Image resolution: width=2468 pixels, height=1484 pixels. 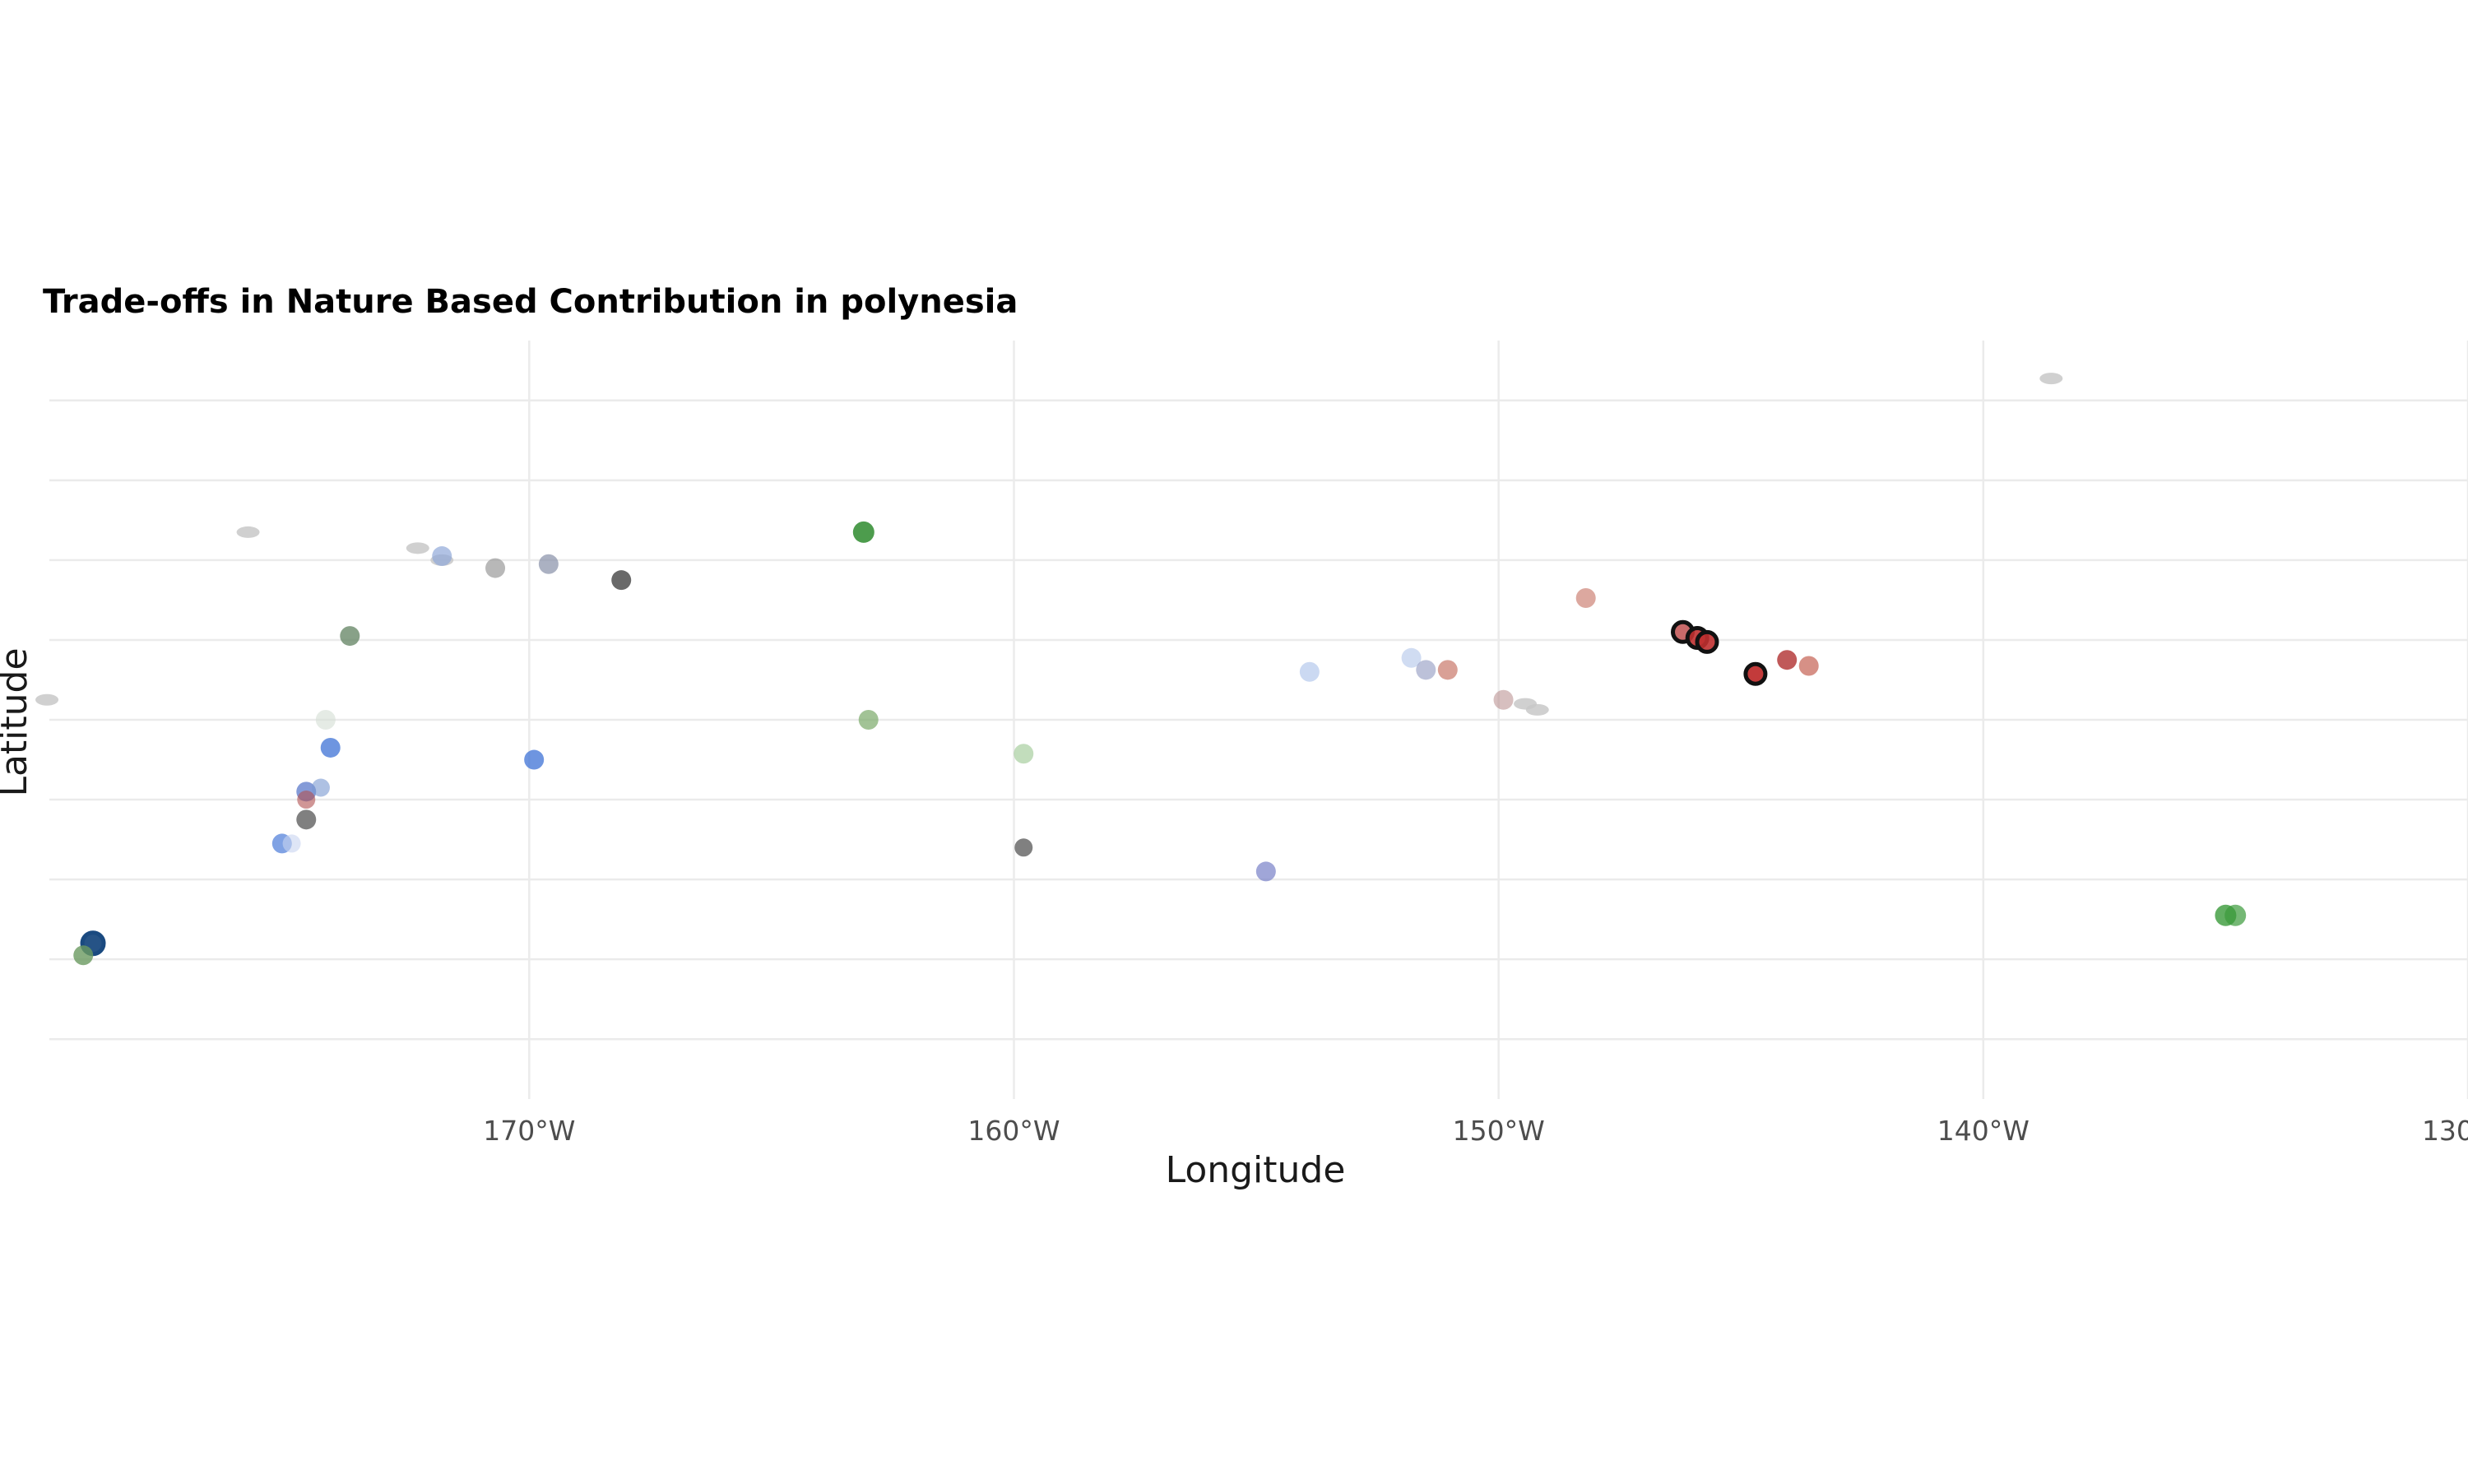 What do you see at coordinates (2445, 1131) in the screenshot?
I see `x-tick-label: 130°W` at bounding box center [2445, 1131].